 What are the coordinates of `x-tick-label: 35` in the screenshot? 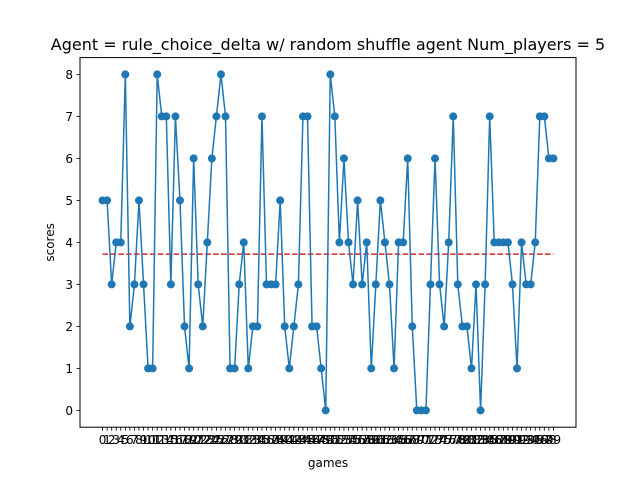 It's located at (261, 440).